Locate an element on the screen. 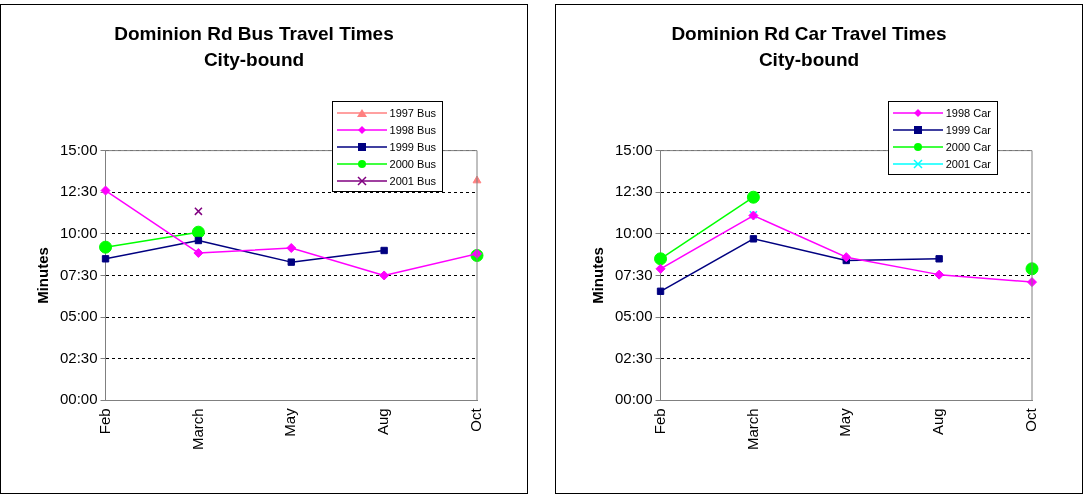 The height and width of the screenshot is (494, 1085). legend-label: 1999 Bus is located at coordinates (412, 146).